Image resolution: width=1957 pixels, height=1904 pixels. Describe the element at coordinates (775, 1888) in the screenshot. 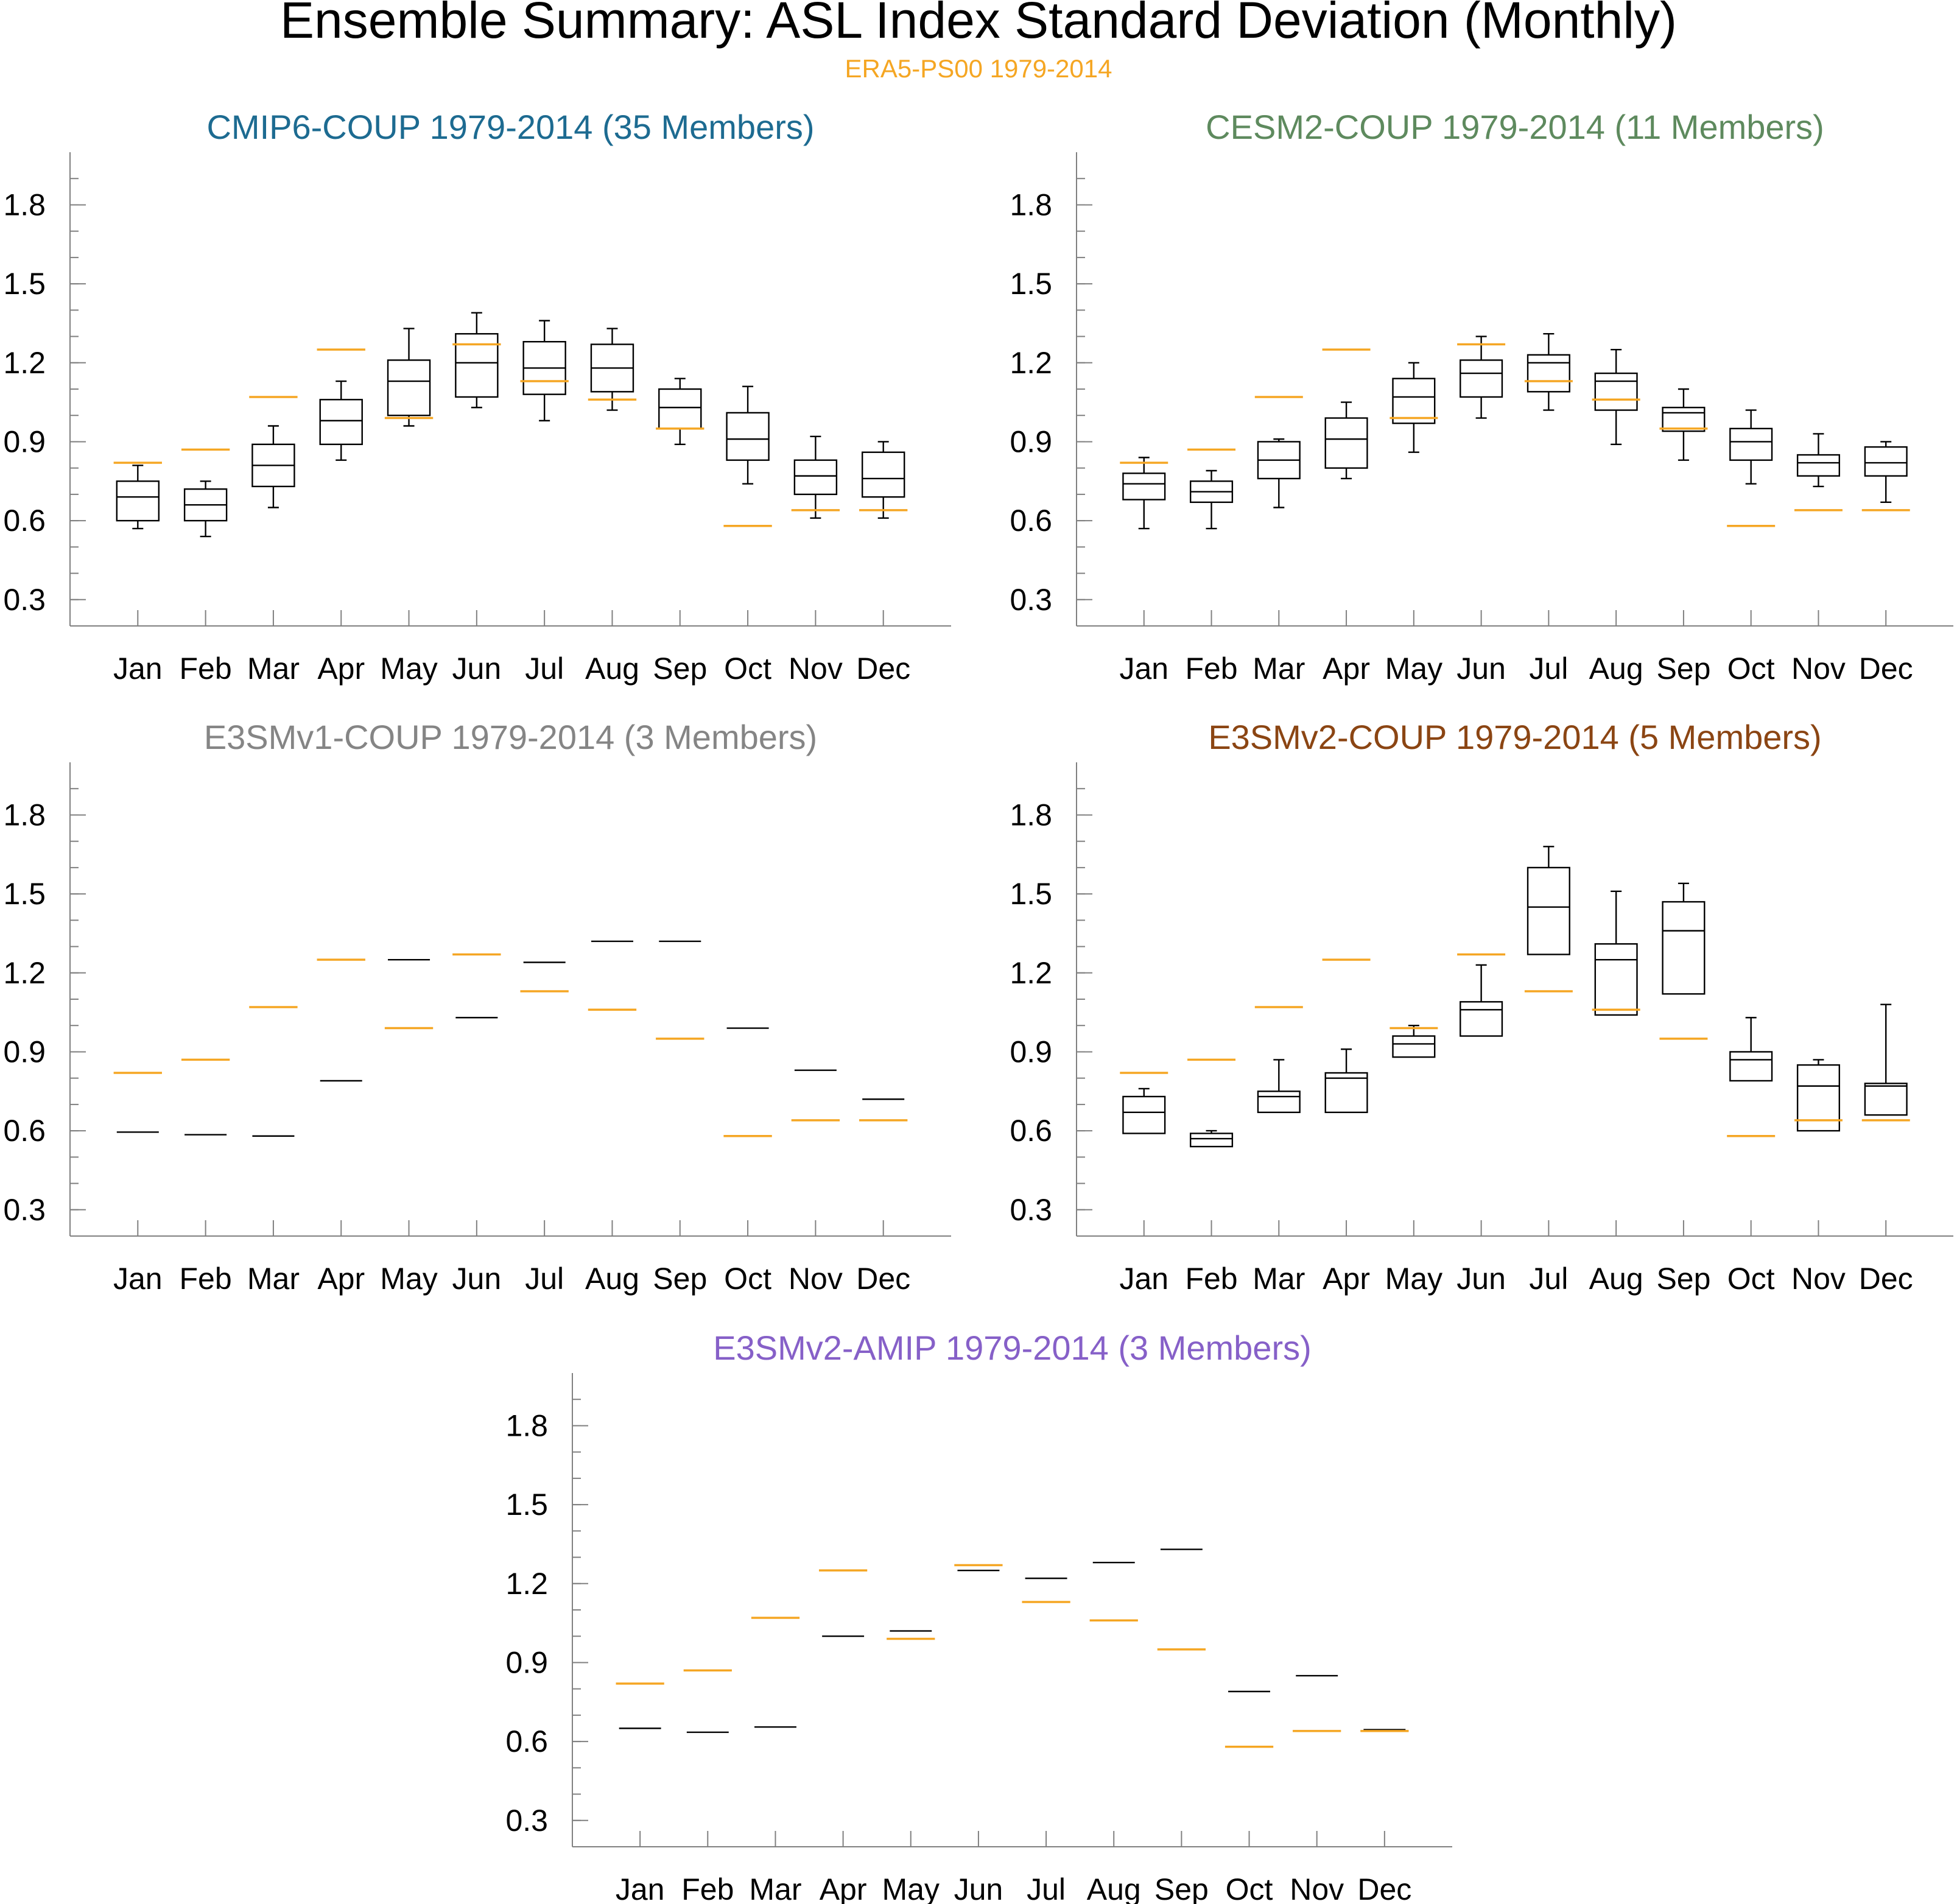

I see `x-tick-label: Mar` at that location.